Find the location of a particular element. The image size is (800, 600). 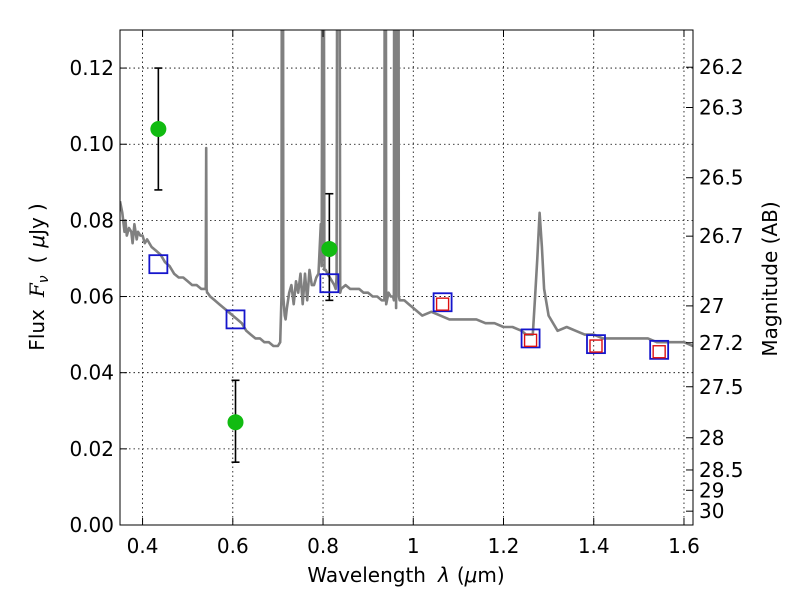

magnitude-tick-label: 27.2 is located at coordinates (721, 343).